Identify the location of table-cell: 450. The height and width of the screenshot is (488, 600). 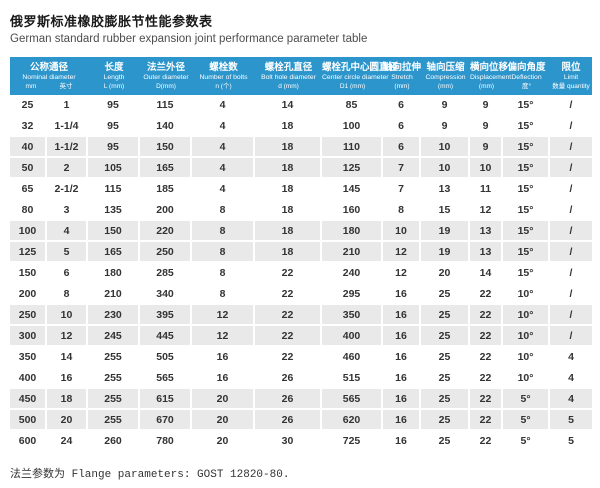
(28, 399).